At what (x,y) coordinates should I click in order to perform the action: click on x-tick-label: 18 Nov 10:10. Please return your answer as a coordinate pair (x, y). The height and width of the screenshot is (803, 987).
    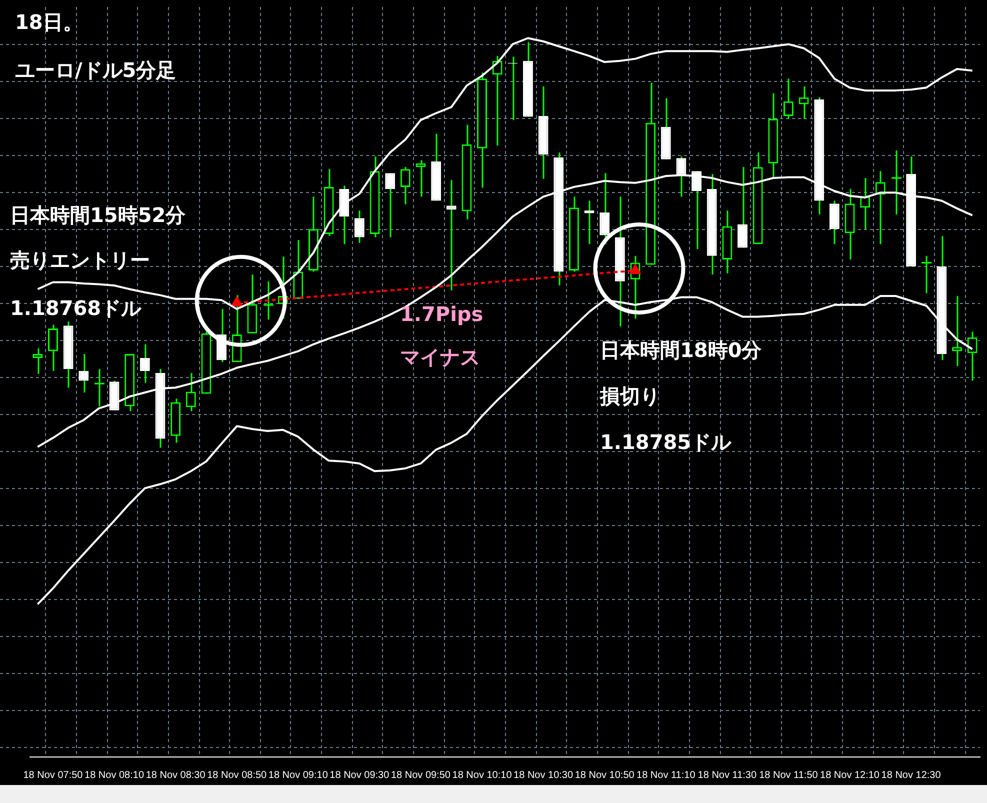
    Looking at the image, I should click on (482, 775).